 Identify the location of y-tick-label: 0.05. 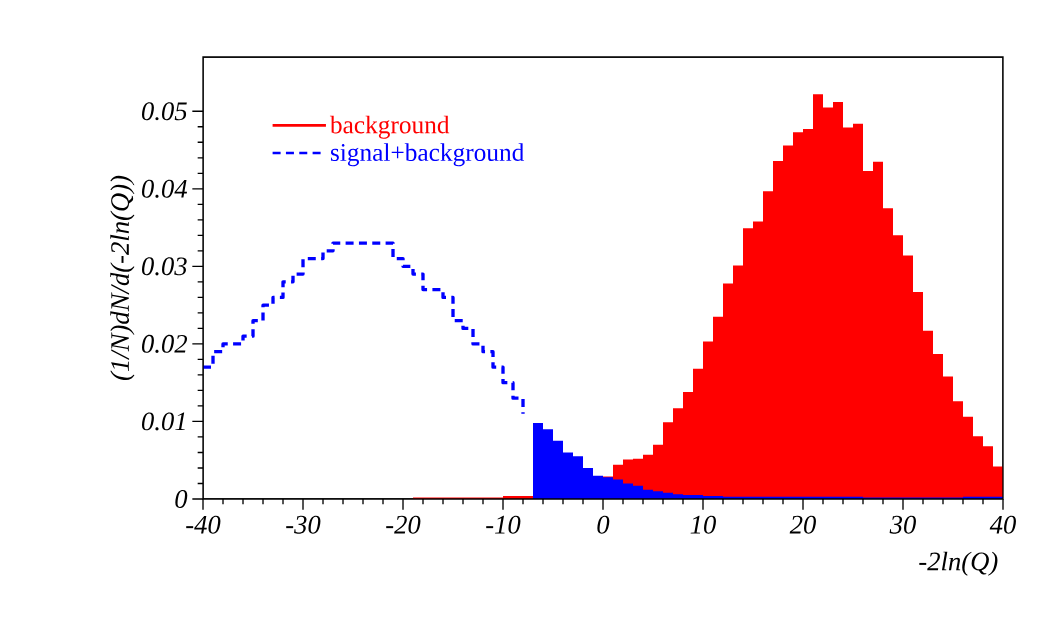
(164, 111).